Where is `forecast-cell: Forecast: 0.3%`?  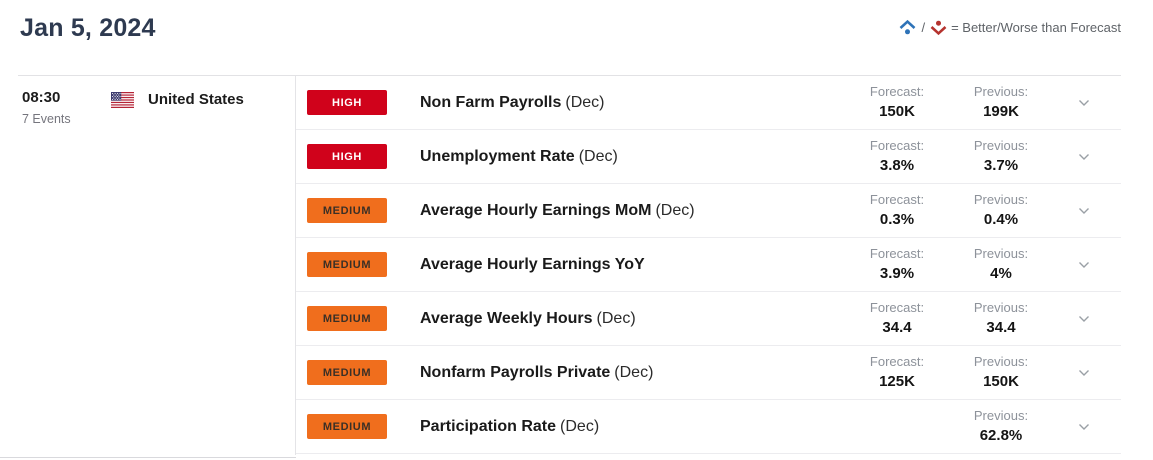 forecast-cell: Forecast: 0.3% is located at coordinates (897, 209).